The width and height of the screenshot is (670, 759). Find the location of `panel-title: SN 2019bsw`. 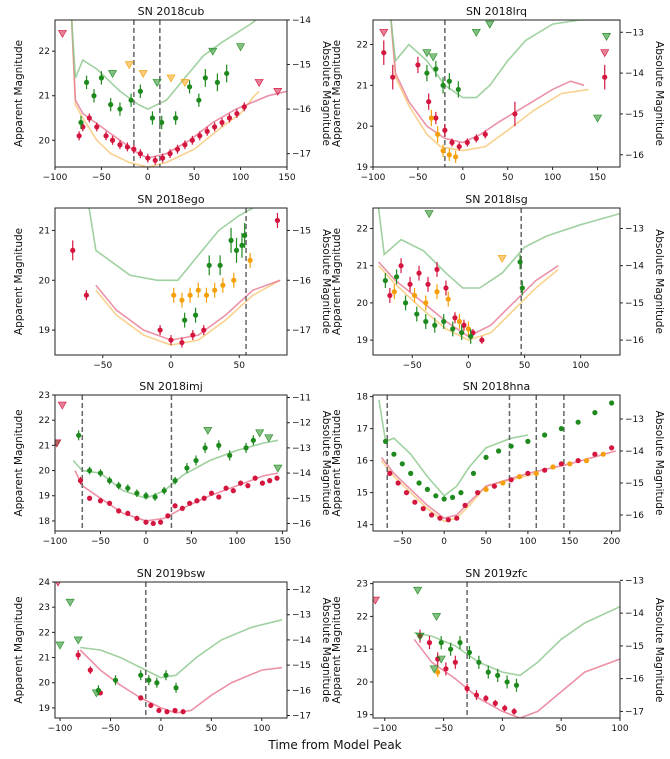

panel-title: SN 2019bsw is located at coordinates (171, 573).